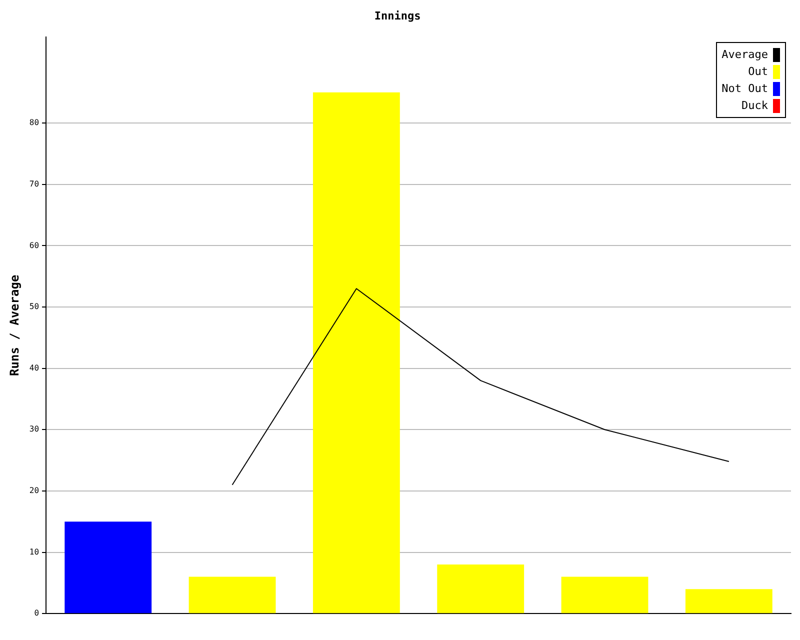 This screenshot has height=640, width=800. I want to click on y-tick-label: 50, so click(34, 307).